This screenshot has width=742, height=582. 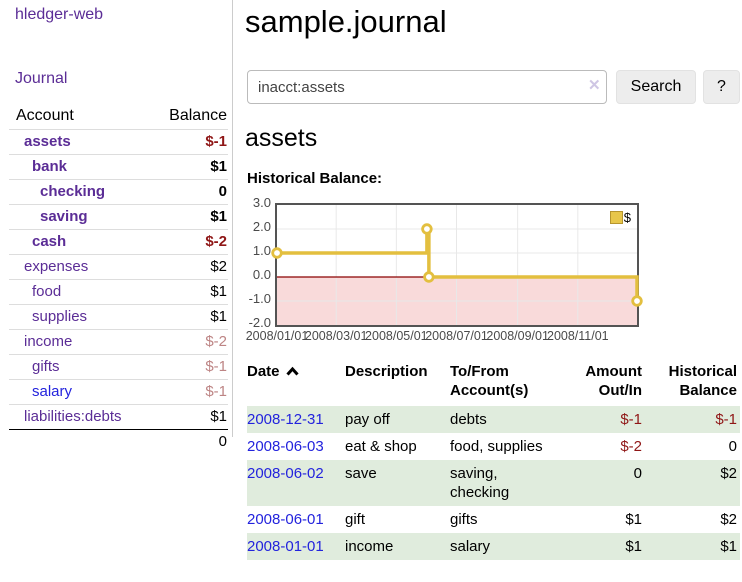 I want to click on register-row: 2008-06-01 gift gifts $1 $2, so click(x=493, y=519).